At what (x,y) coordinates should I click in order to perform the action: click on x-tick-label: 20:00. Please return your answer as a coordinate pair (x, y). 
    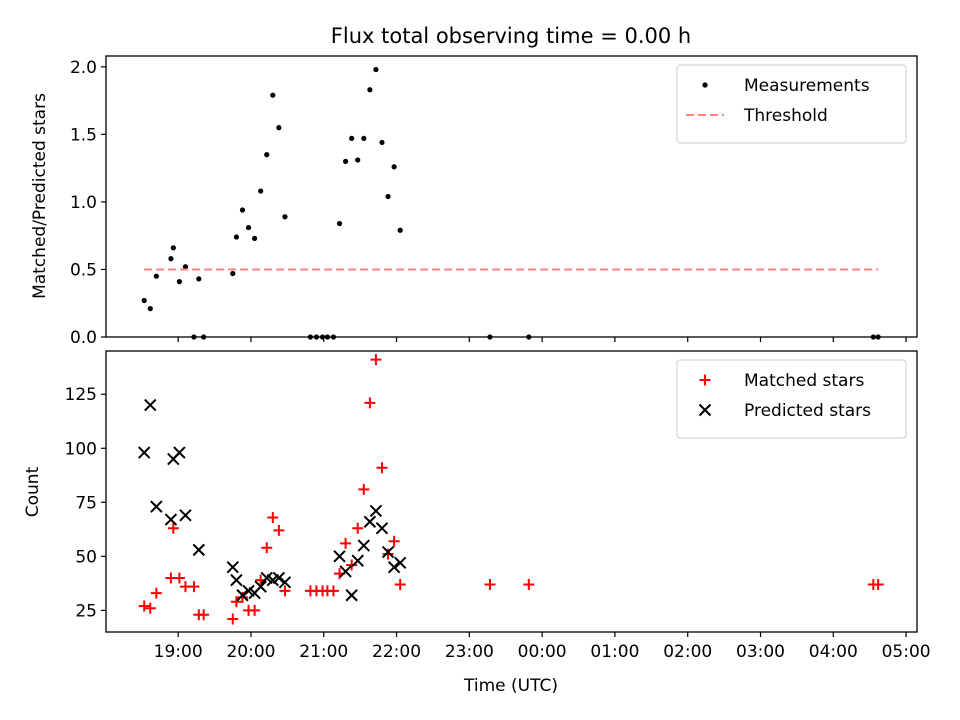
    Looking at the image, I should click on (250, 652).